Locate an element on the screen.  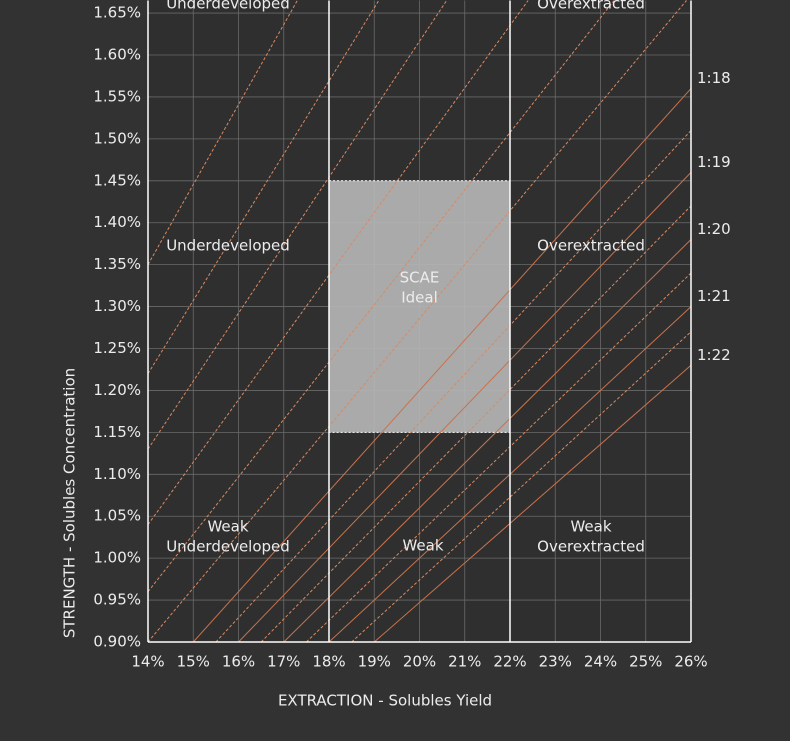
ideal-zone is located at coordinates (419, 306).